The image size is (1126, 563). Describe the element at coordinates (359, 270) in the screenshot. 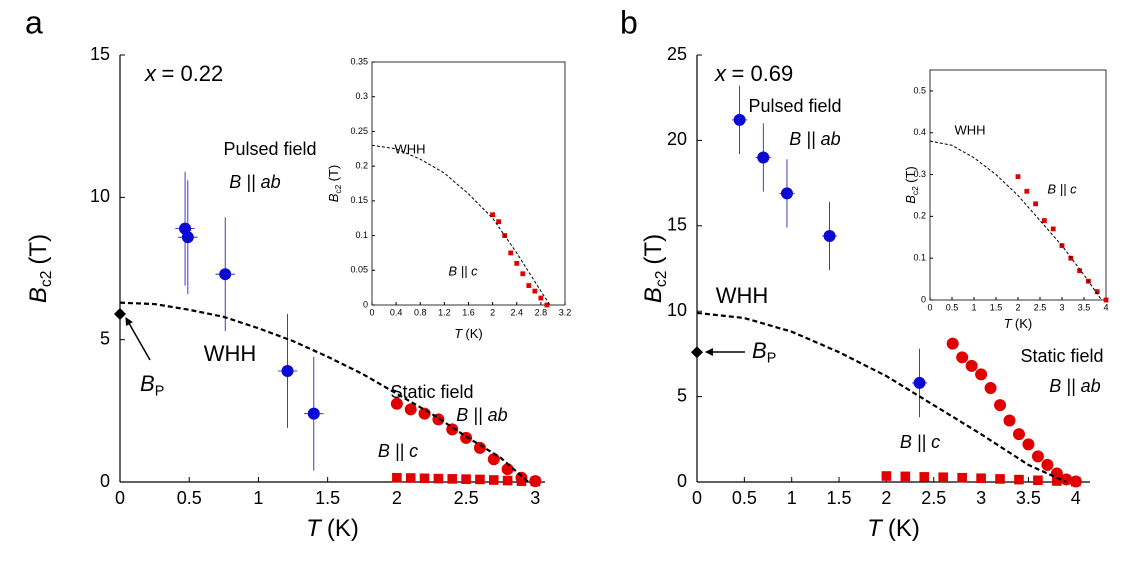

I see `y-tick-label: 0.05` at that location.